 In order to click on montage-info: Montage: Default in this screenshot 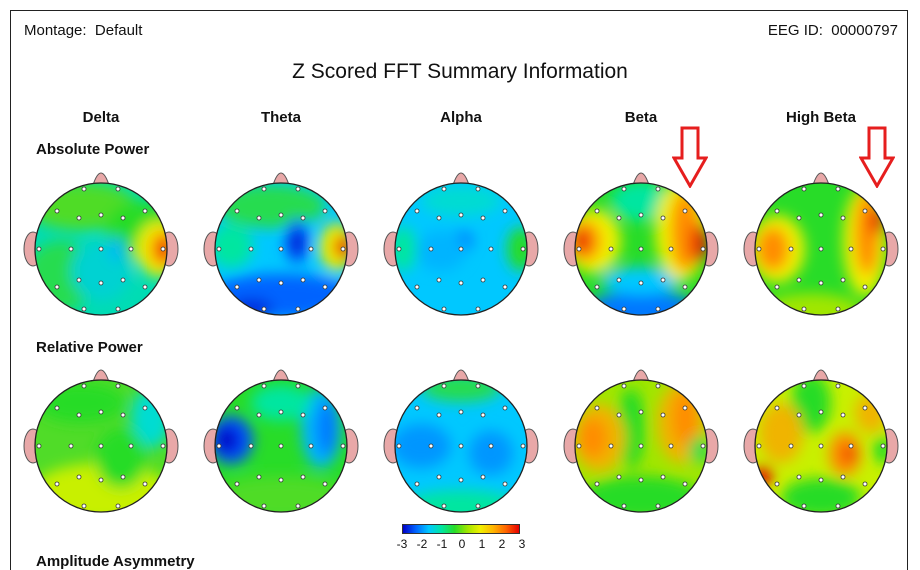, I will do `click(83, 30)`.